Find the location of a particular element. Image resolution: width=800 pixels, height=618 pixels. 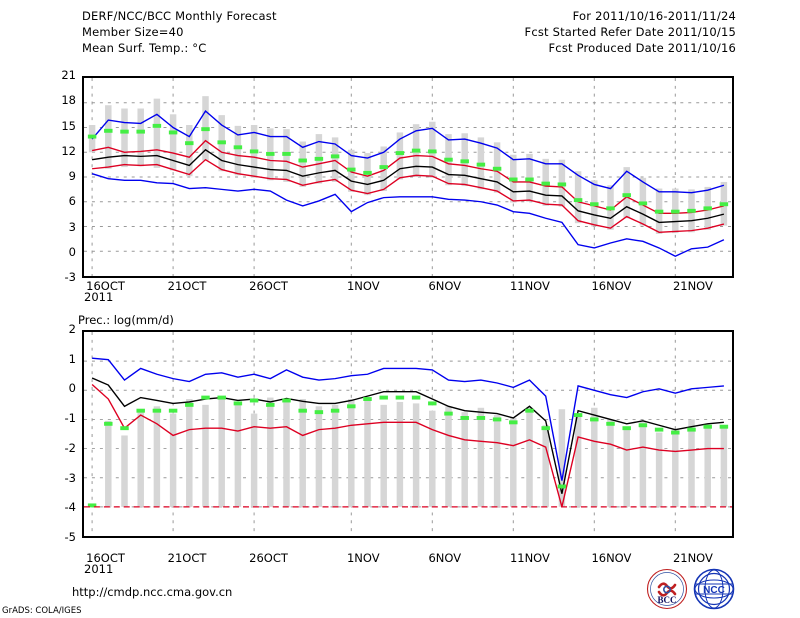

website-url: http://cmdp.ncc.cma.gov.cn is located at coordinates (152, 592).